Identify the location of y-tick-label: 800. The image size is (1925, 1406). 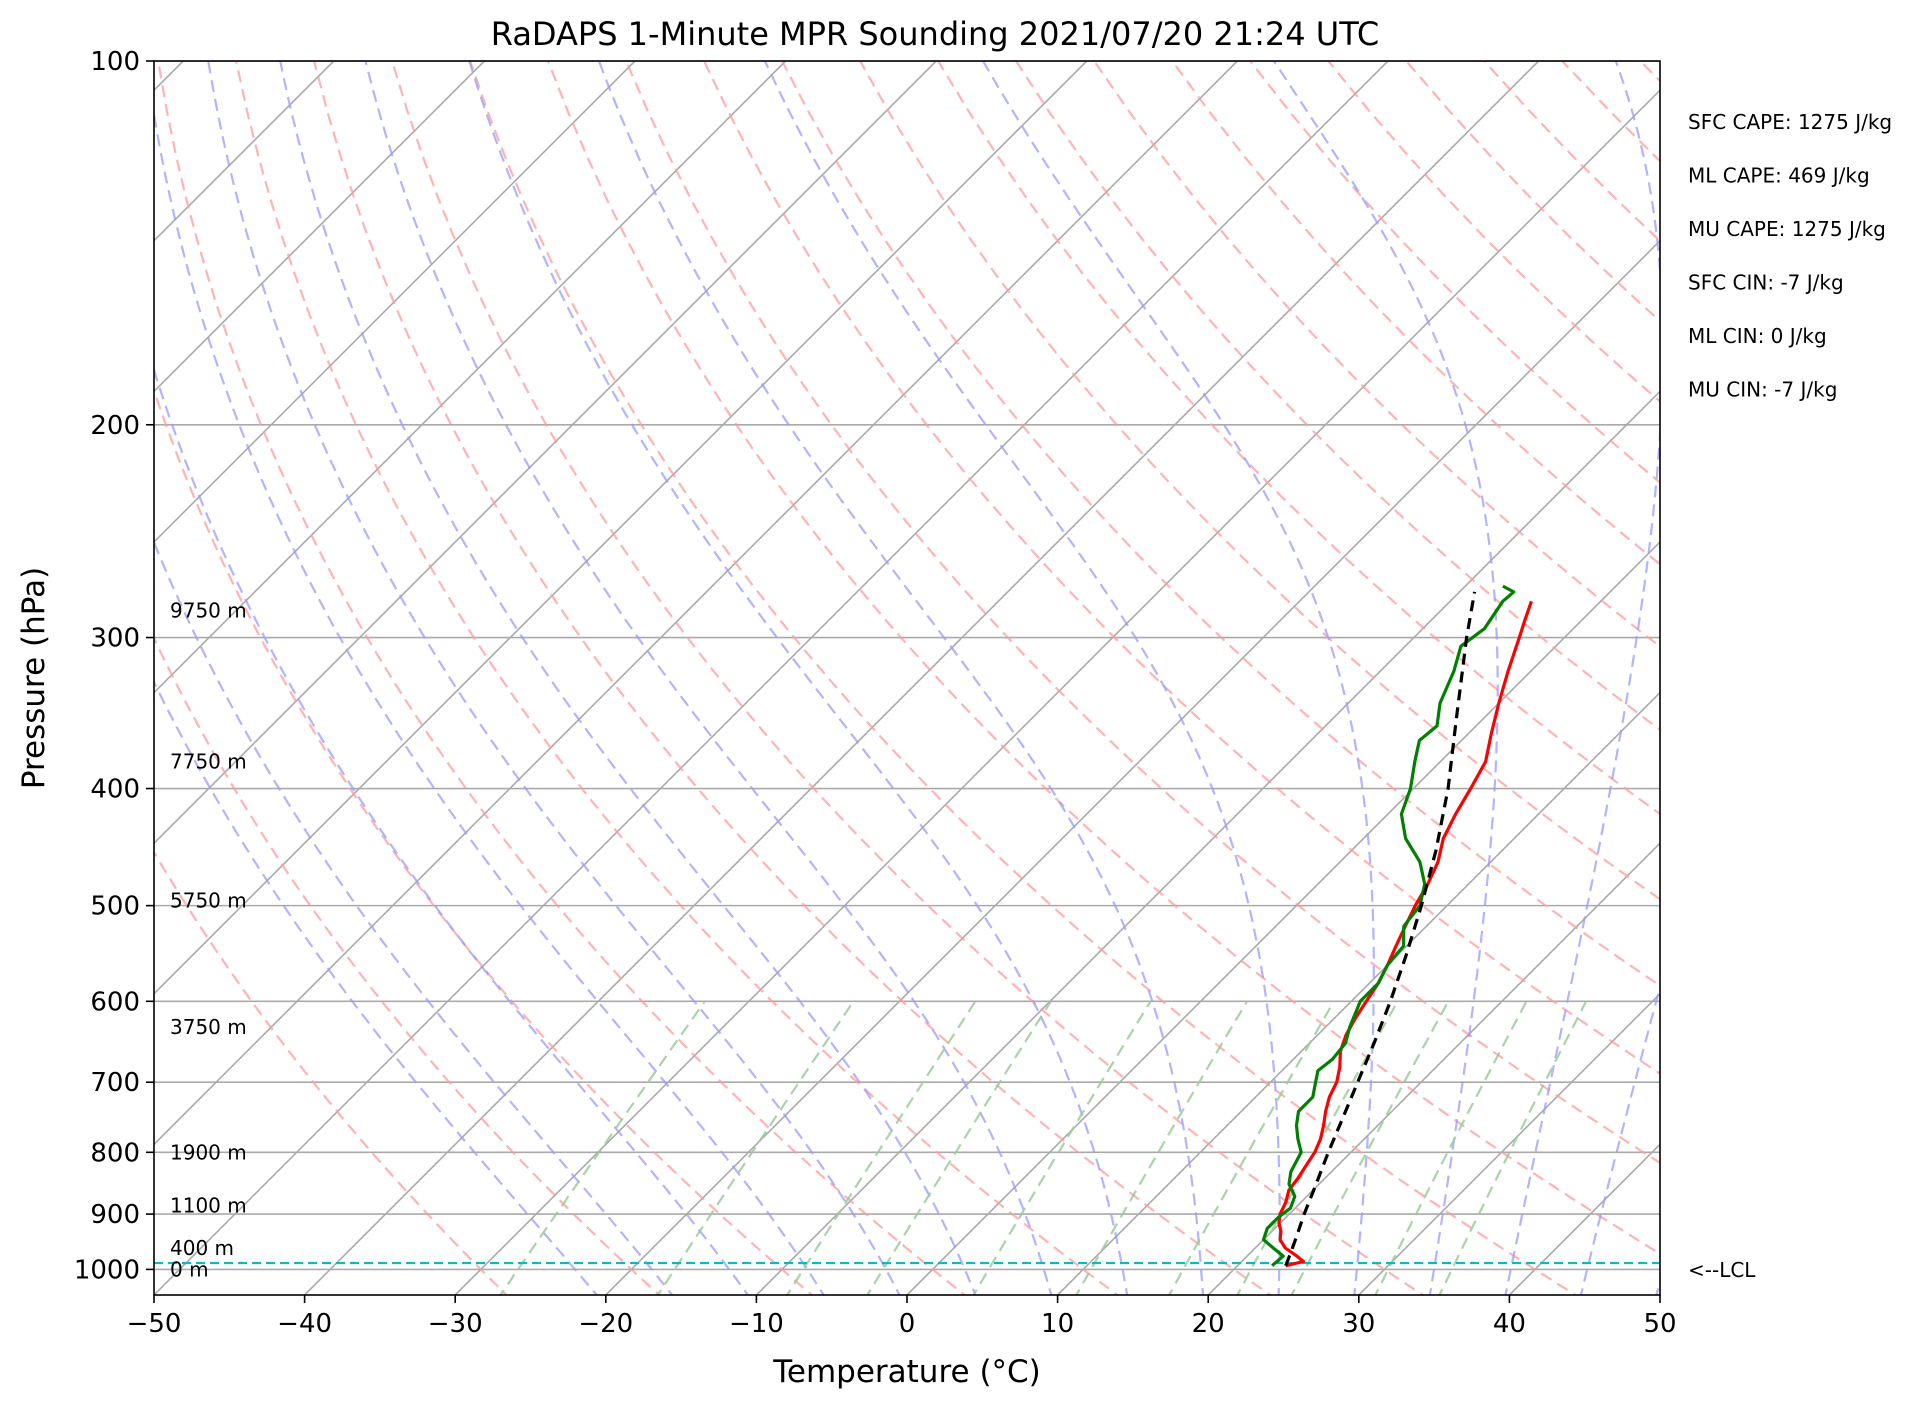
(115, 1153).